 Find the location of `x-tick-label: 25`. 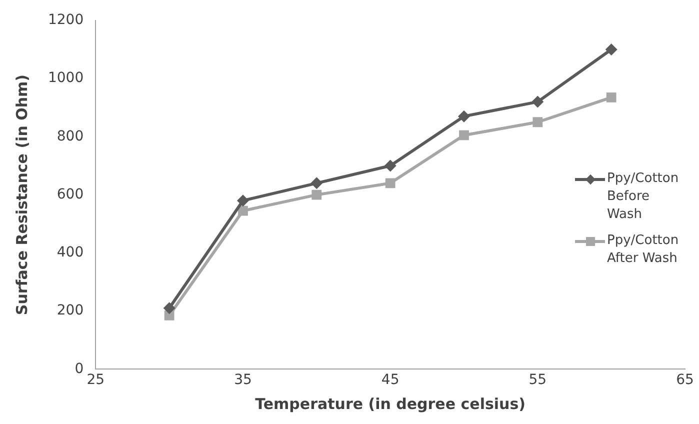

x-tick-label: 25 is located at coordinates (95, 380).